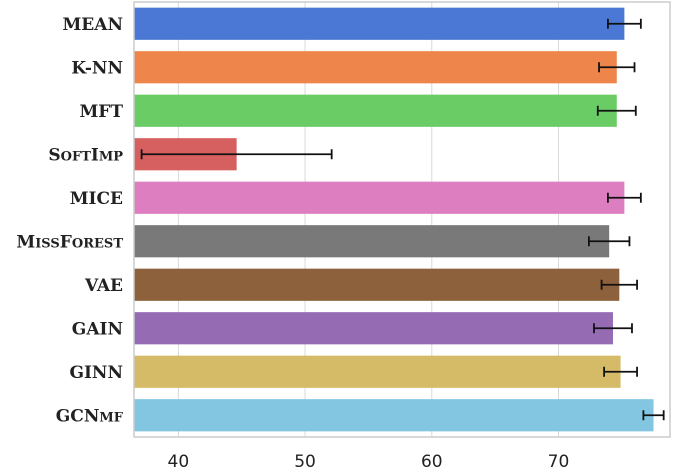  What do you see at coordinates (377, 284) in the screenshot?
I see `bar-vae` at bounding box center [377, 284].